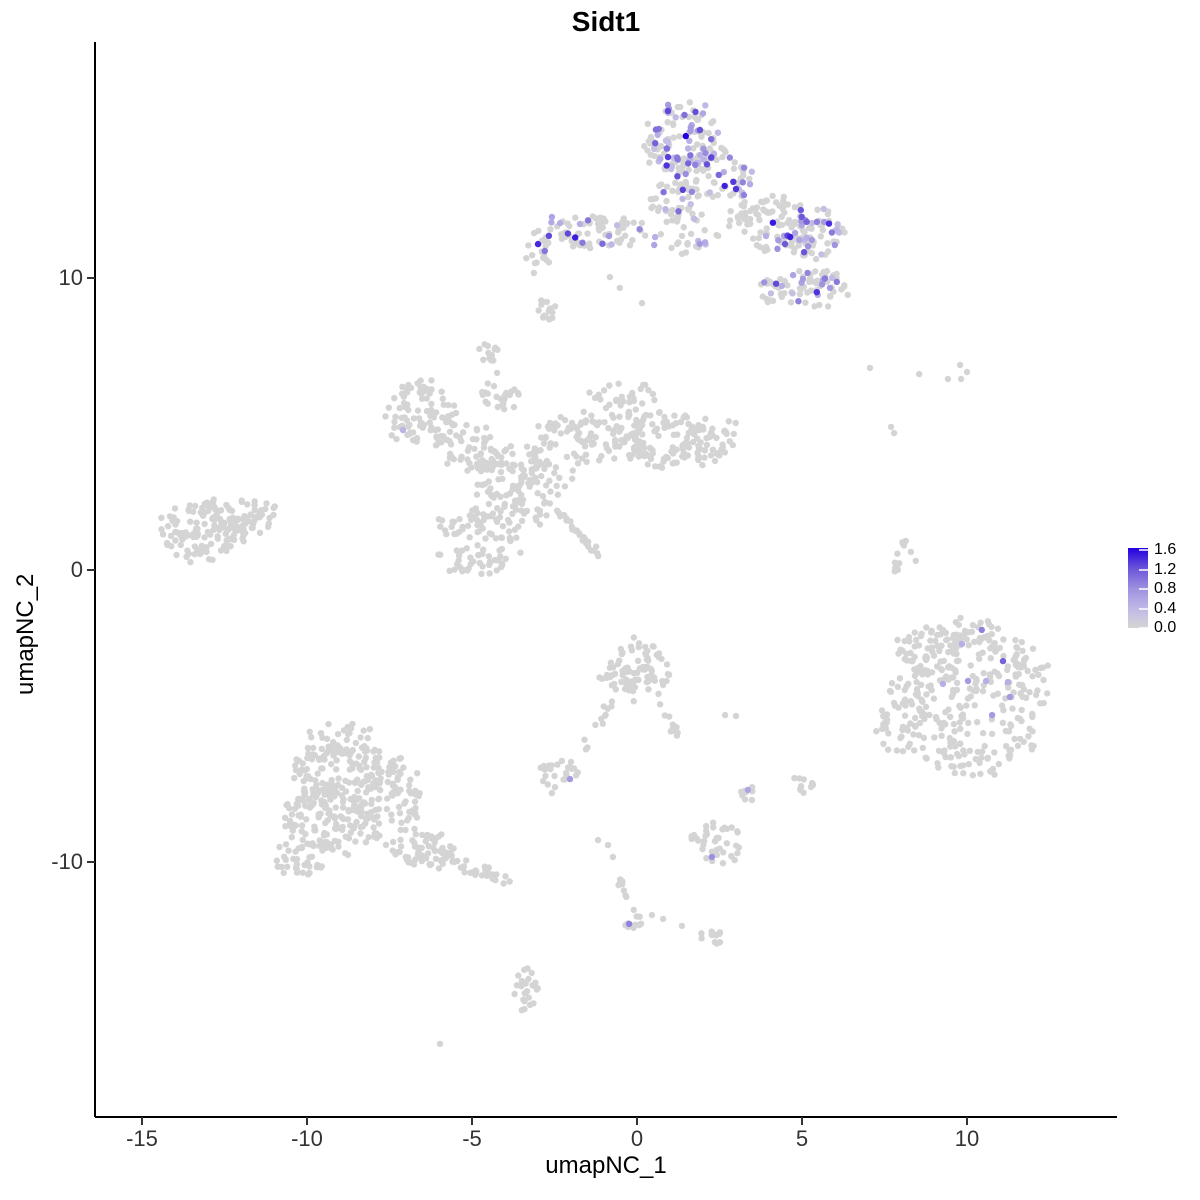 The width and height of the screenshot is (1200, 1200). What do you see at coordinates (1138, 588) in the screenshot?
I see `colorbar-gradient` at bounding box center [1138, 588].